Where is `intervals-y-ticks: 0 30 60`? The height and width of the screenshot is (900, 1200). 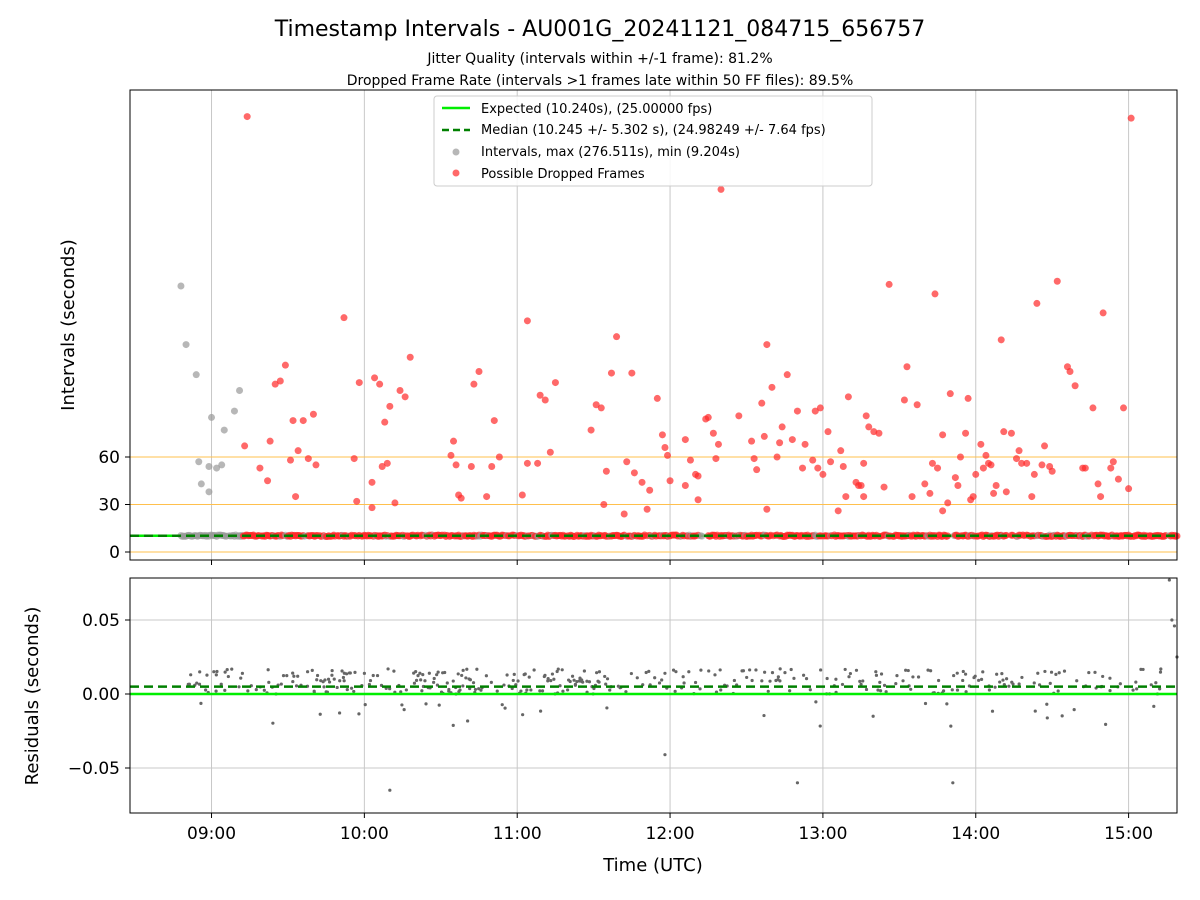
intervals-y-ticks: 0 30 60 is located at coordinates (114, 505).